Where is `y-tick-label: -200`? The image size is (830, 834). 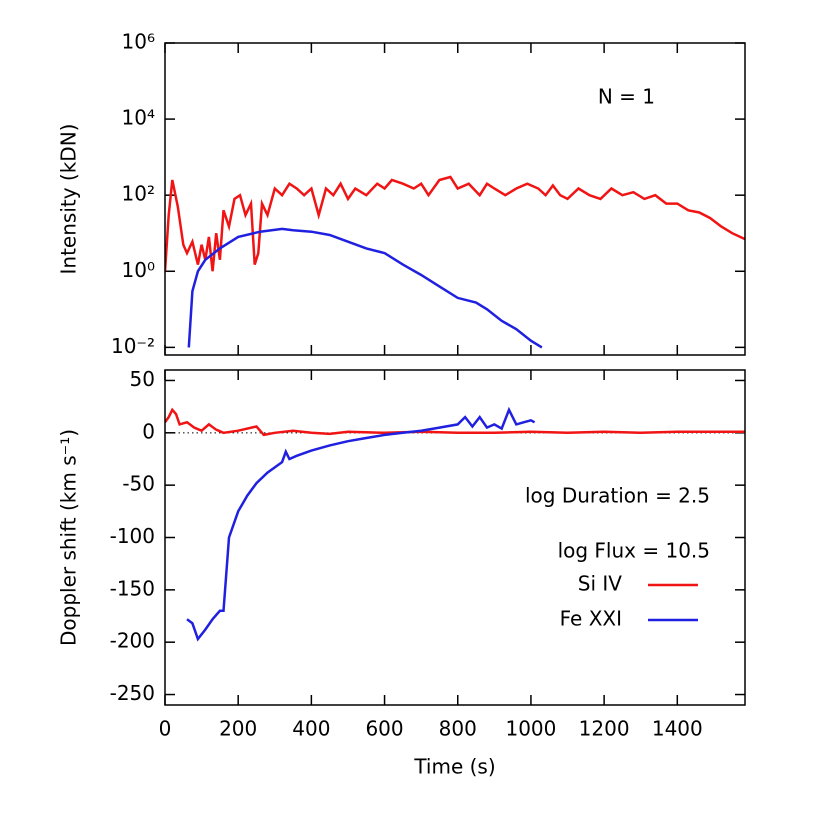
y-tick-label: -200 is located at coordinates (132, 641).